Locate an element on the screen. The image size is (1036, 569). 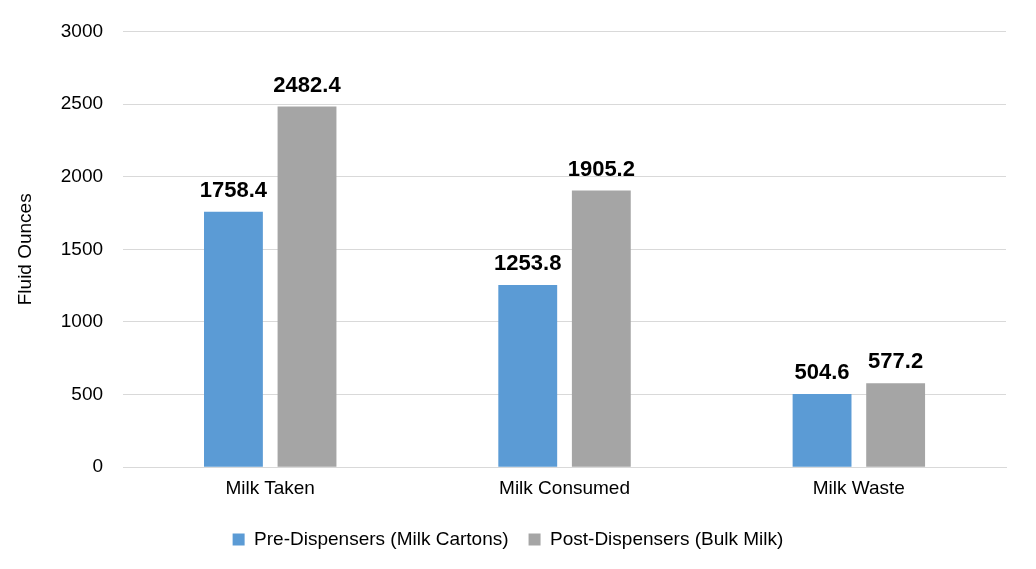
legend-label: Pre-Dispensers (Milk Cartons) is located at coordinates (381, 538).